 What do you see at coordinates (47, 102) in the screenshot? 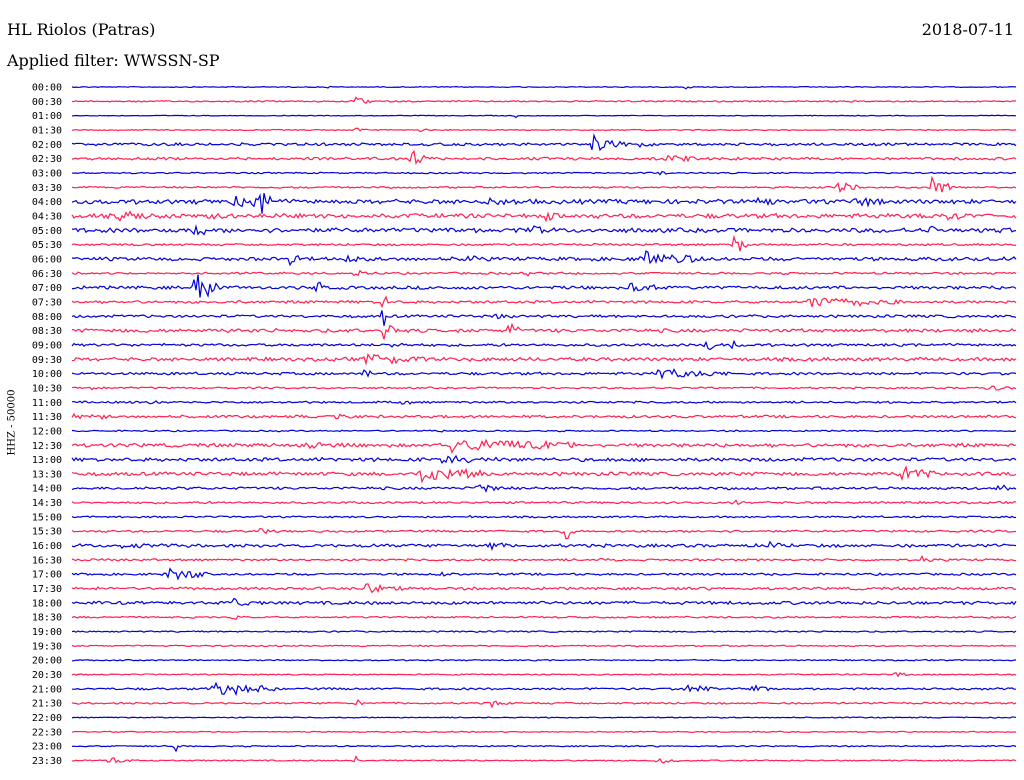
I see `row-label: 00:30` at bounding box center [47, 102].